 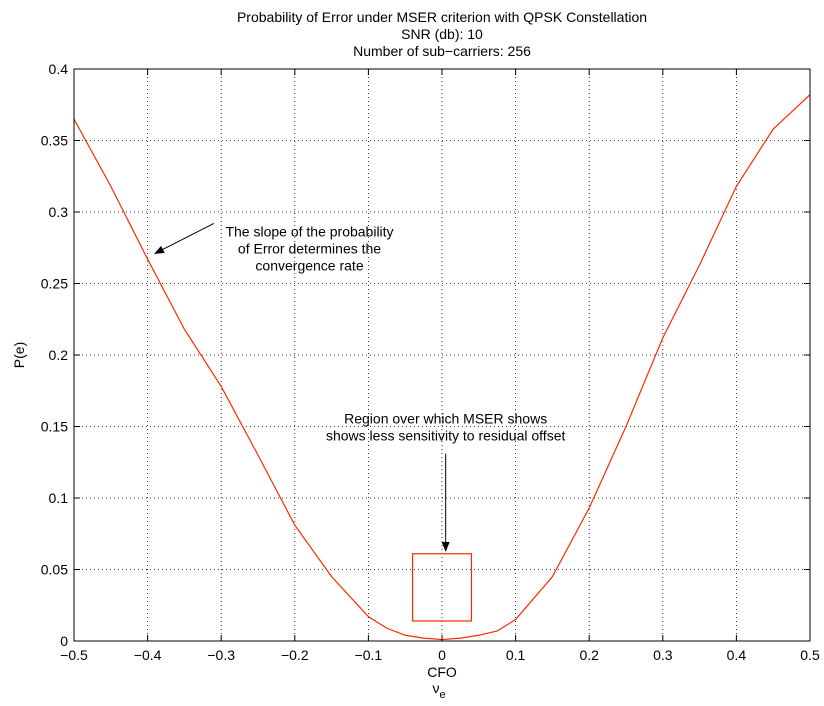 What do you see at coordinates (54, 427) in the screenshot?
I see `y-tick-label: 0.15` at bounding box center [54, 427].